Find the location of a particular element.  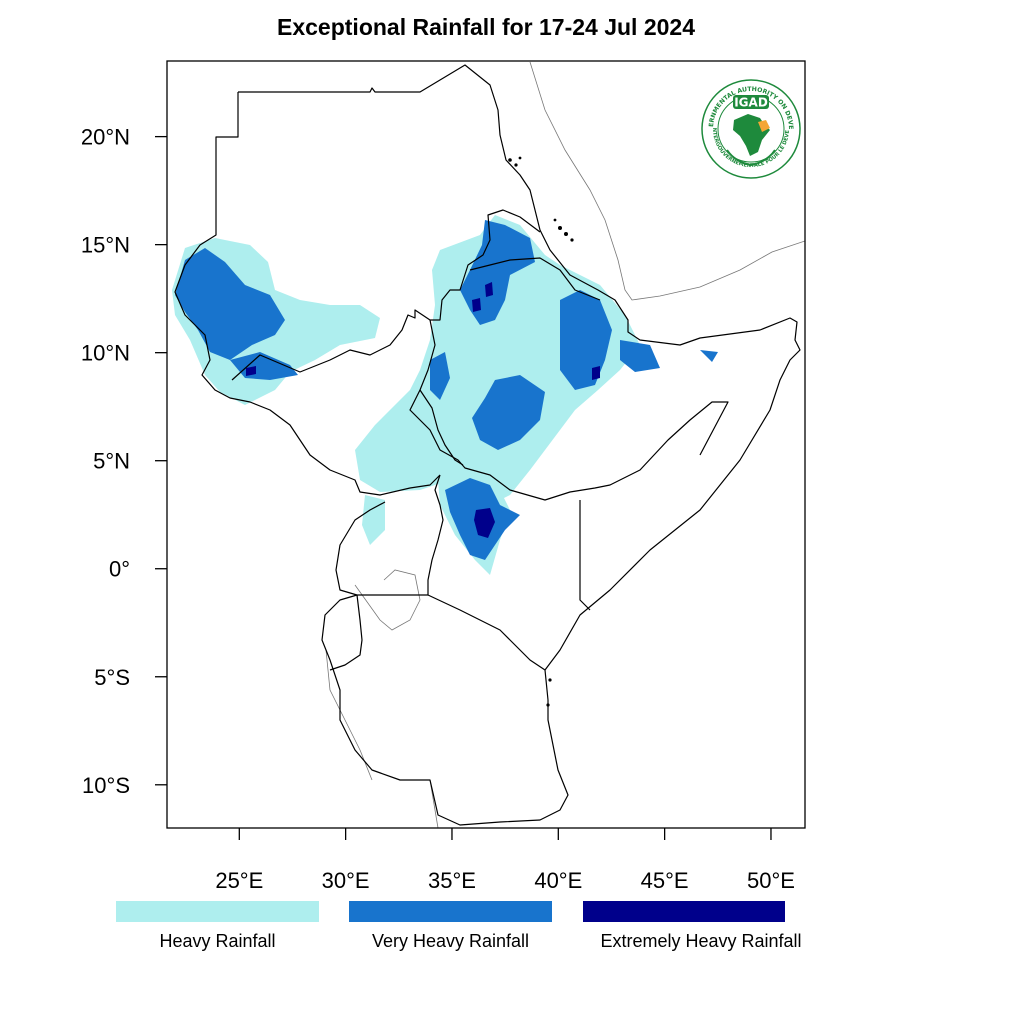

lon-tick-label: 40°E is located at coordinates (558, 880).